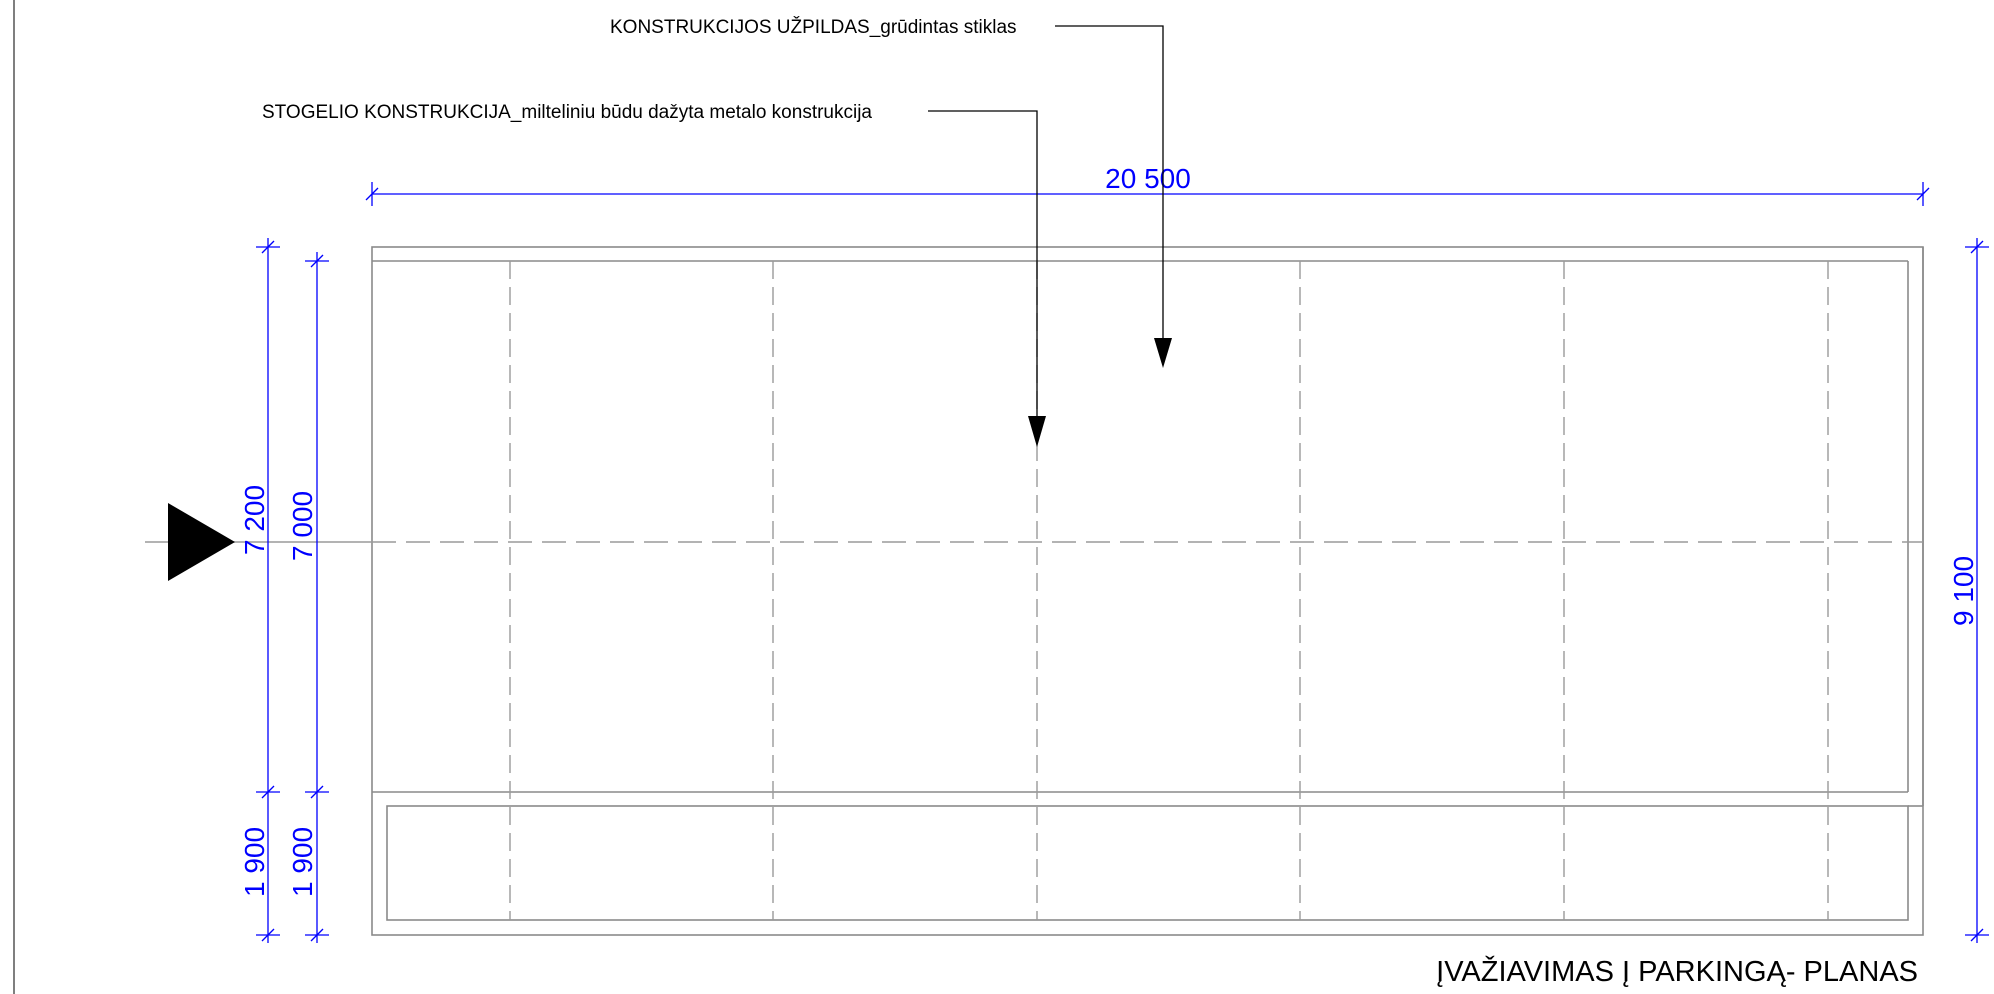 This screenshot has height=994, width=1994. I want to click on dimension-overall-width: 20 500, so click(1147, 184).